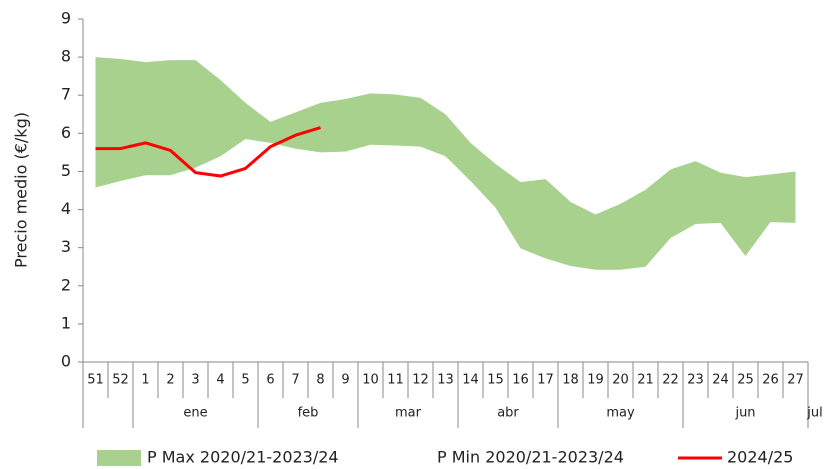 The image size is (825, 469). What do you see at coordinates (370, 380) in the screenshot?
I see `x-tick-label: 10` at bounding box center [370, 380].